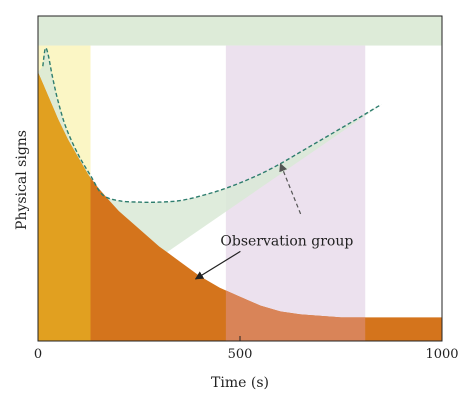  Describe the element at coordinates (217, 265) in the screenshot. I see `observation-group-arrow` at that location.